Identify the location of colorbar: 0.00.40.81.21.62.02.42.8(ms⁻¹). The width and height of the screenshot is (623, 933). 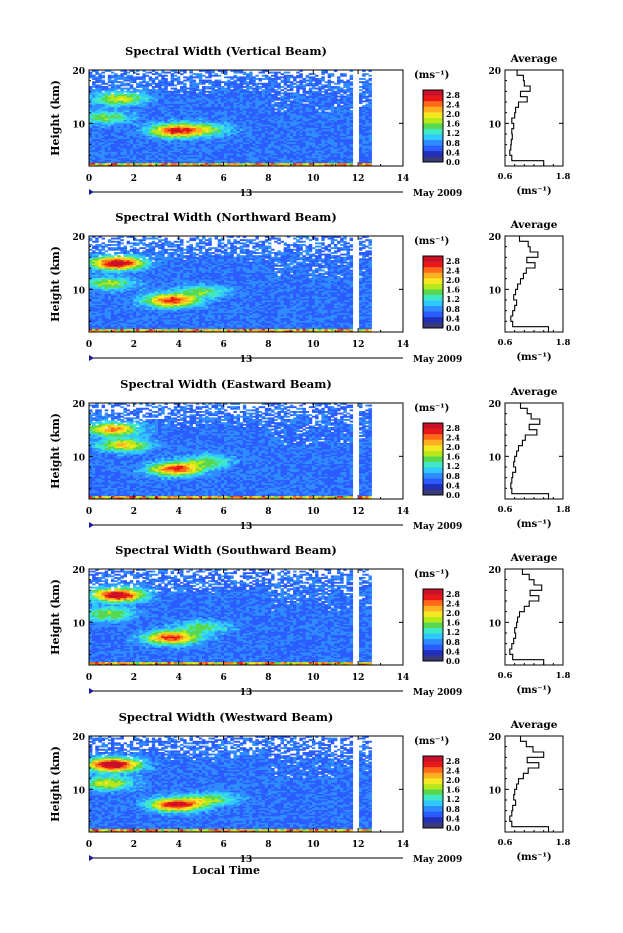
(437, 118).